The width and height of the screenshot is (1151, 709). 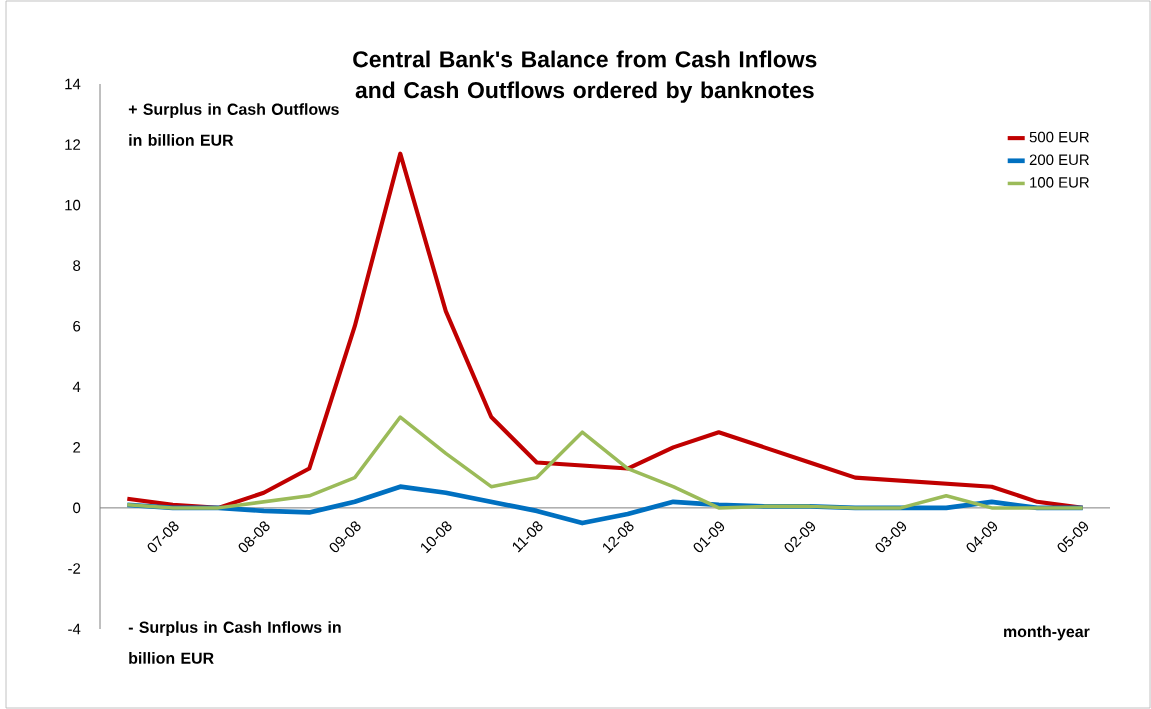 I want to click on chart-title: Central Bank's Balance from Cash Inflows and Cash Outflows ordered by banknotes, so click(x=585, y=76).